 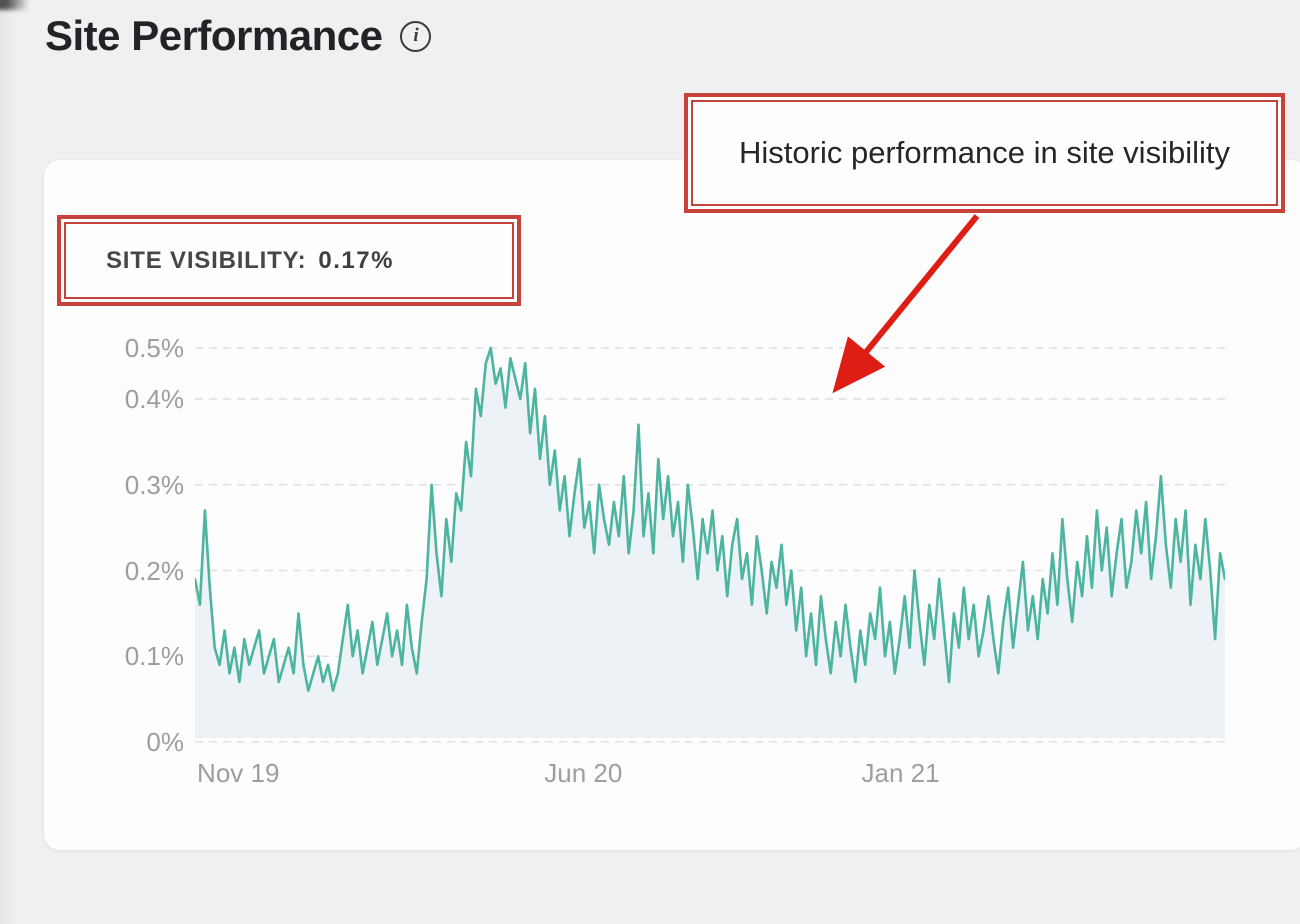 I want to click on site-visibility-annotation-inner: SITE VISIBILITY: 0.17%, so click(x=289, y=260).